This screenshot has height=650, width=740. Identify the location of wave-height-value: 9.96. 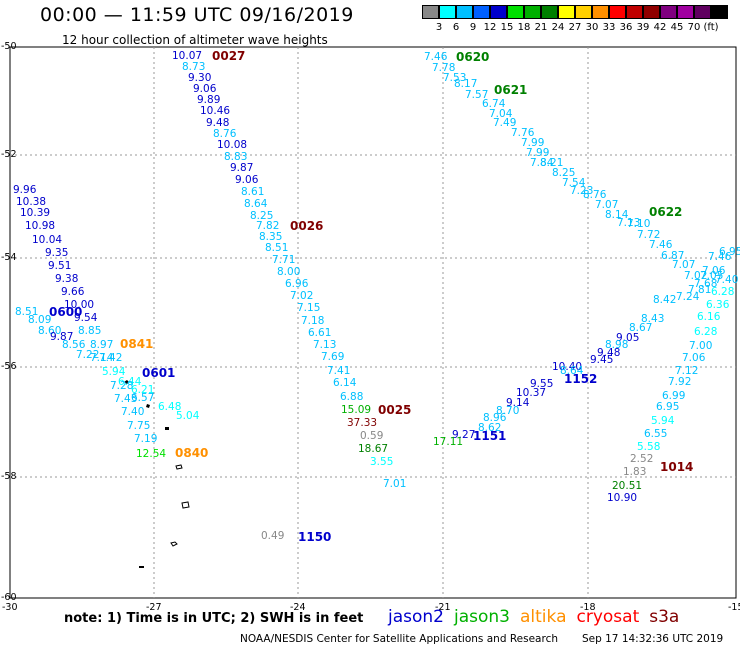
(25, 190).